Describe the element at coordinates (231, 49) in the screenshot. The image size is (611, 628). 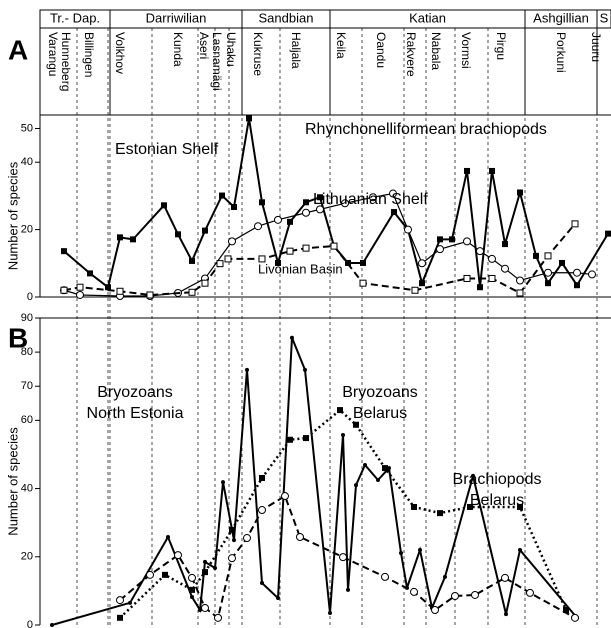
I see `regional-stage-label: Uhaku` at that location.